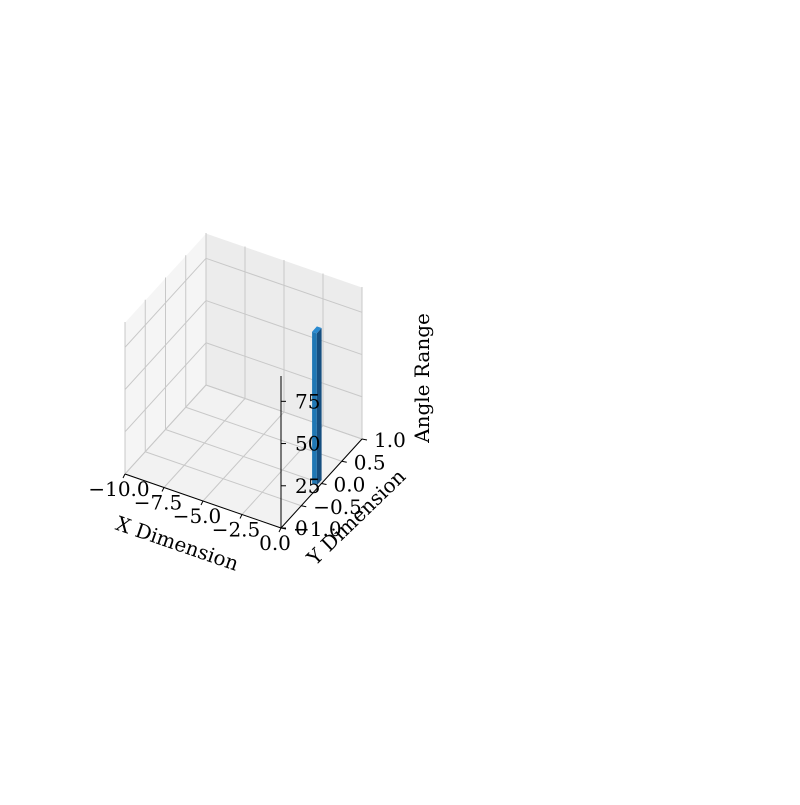 This screenshot has height=805, width=800. Describe the element at coordinates (390, 440) in the screenshot. I see `y-tick-label: 1.0` at that location.